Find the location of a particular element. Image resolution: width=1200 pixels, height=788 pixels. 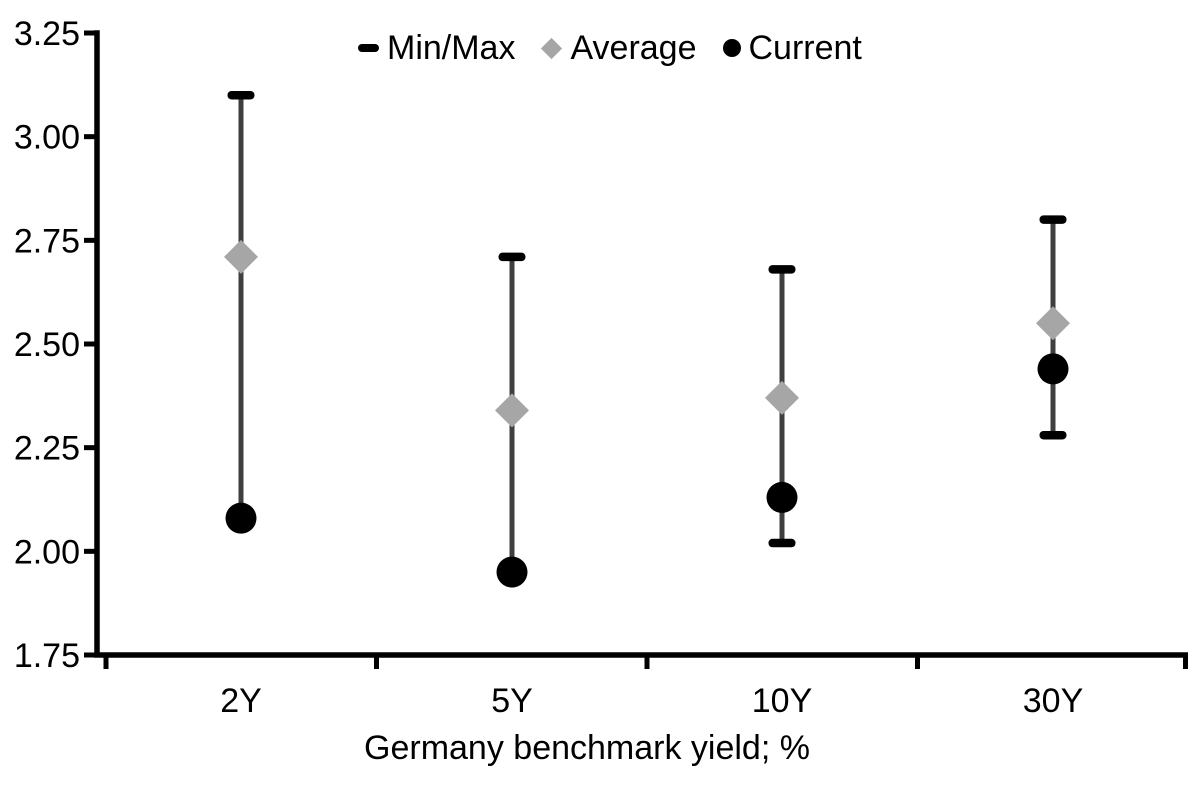

y-axis-tick-label: 3.25 is located at coordinates (47, 34).